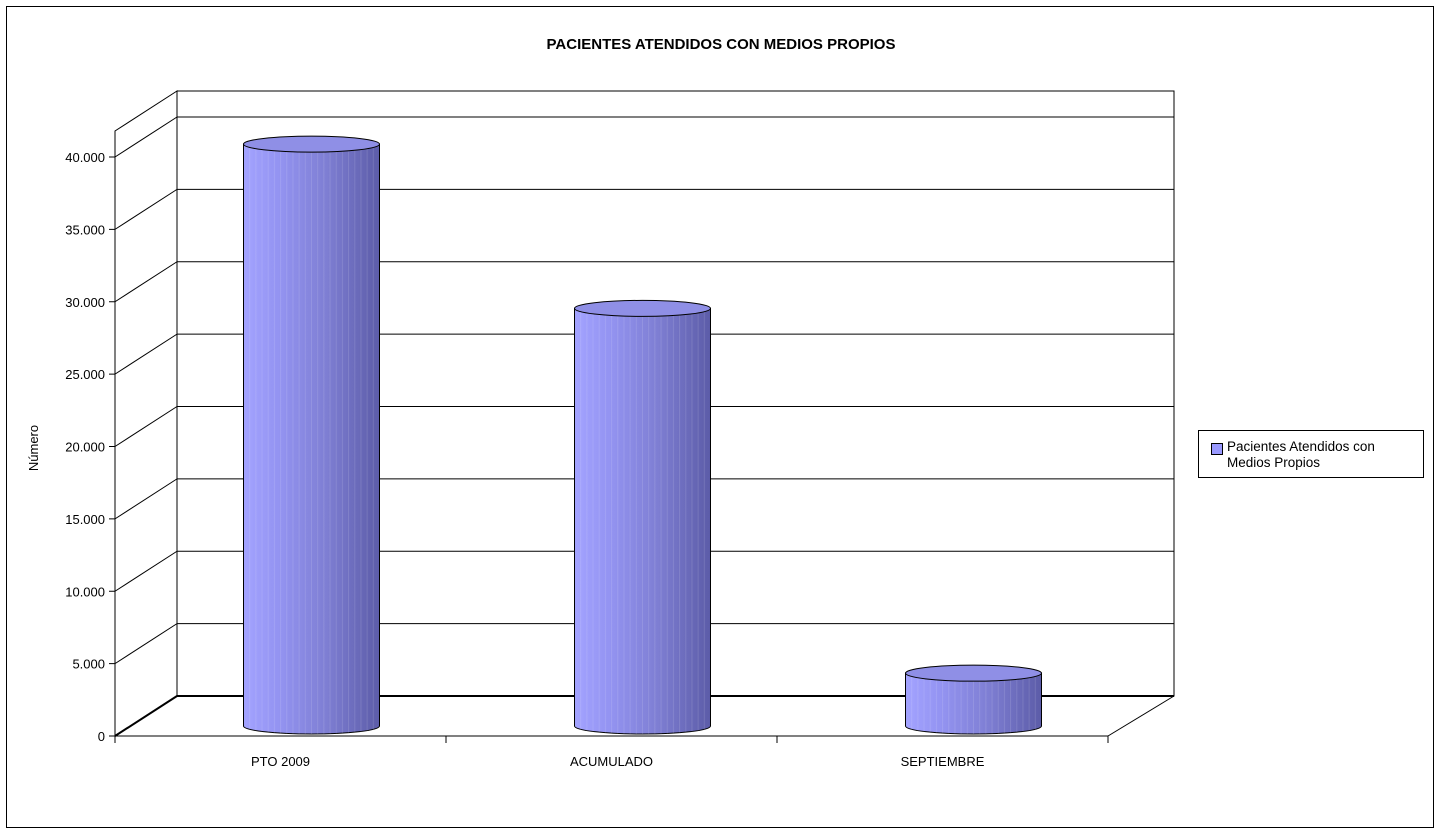  I want to click on legend: Pacientes Atendidos con Medios Propios, so click(1311, 454).